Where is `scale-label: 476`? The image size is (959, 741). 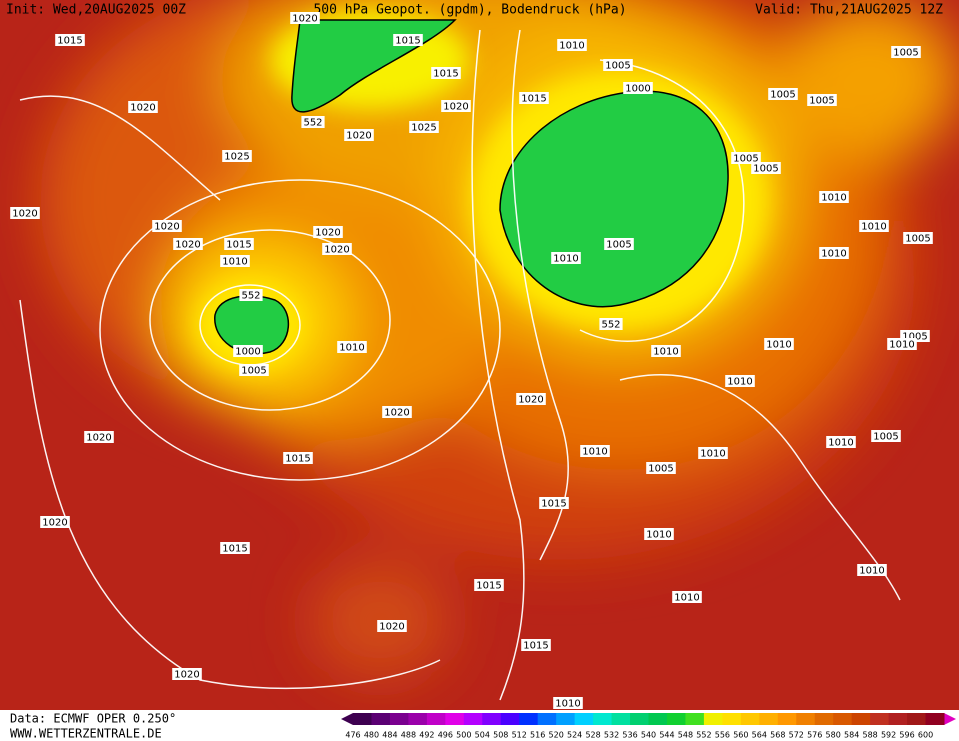
scale-label: 476 is located at coordinates (352, 735).